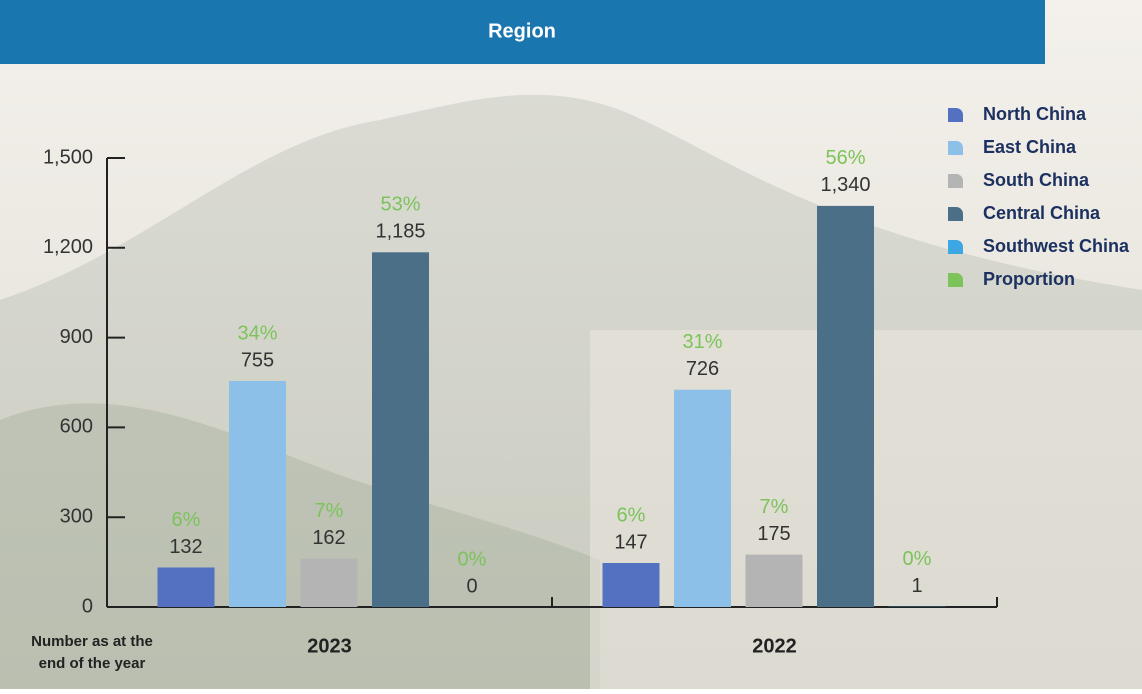 The image size is (1142, 694). What do you see at coordinates (1030, 147) in the screenshot?
I see `legend-label: East China` at bounding box center [1030, 147].